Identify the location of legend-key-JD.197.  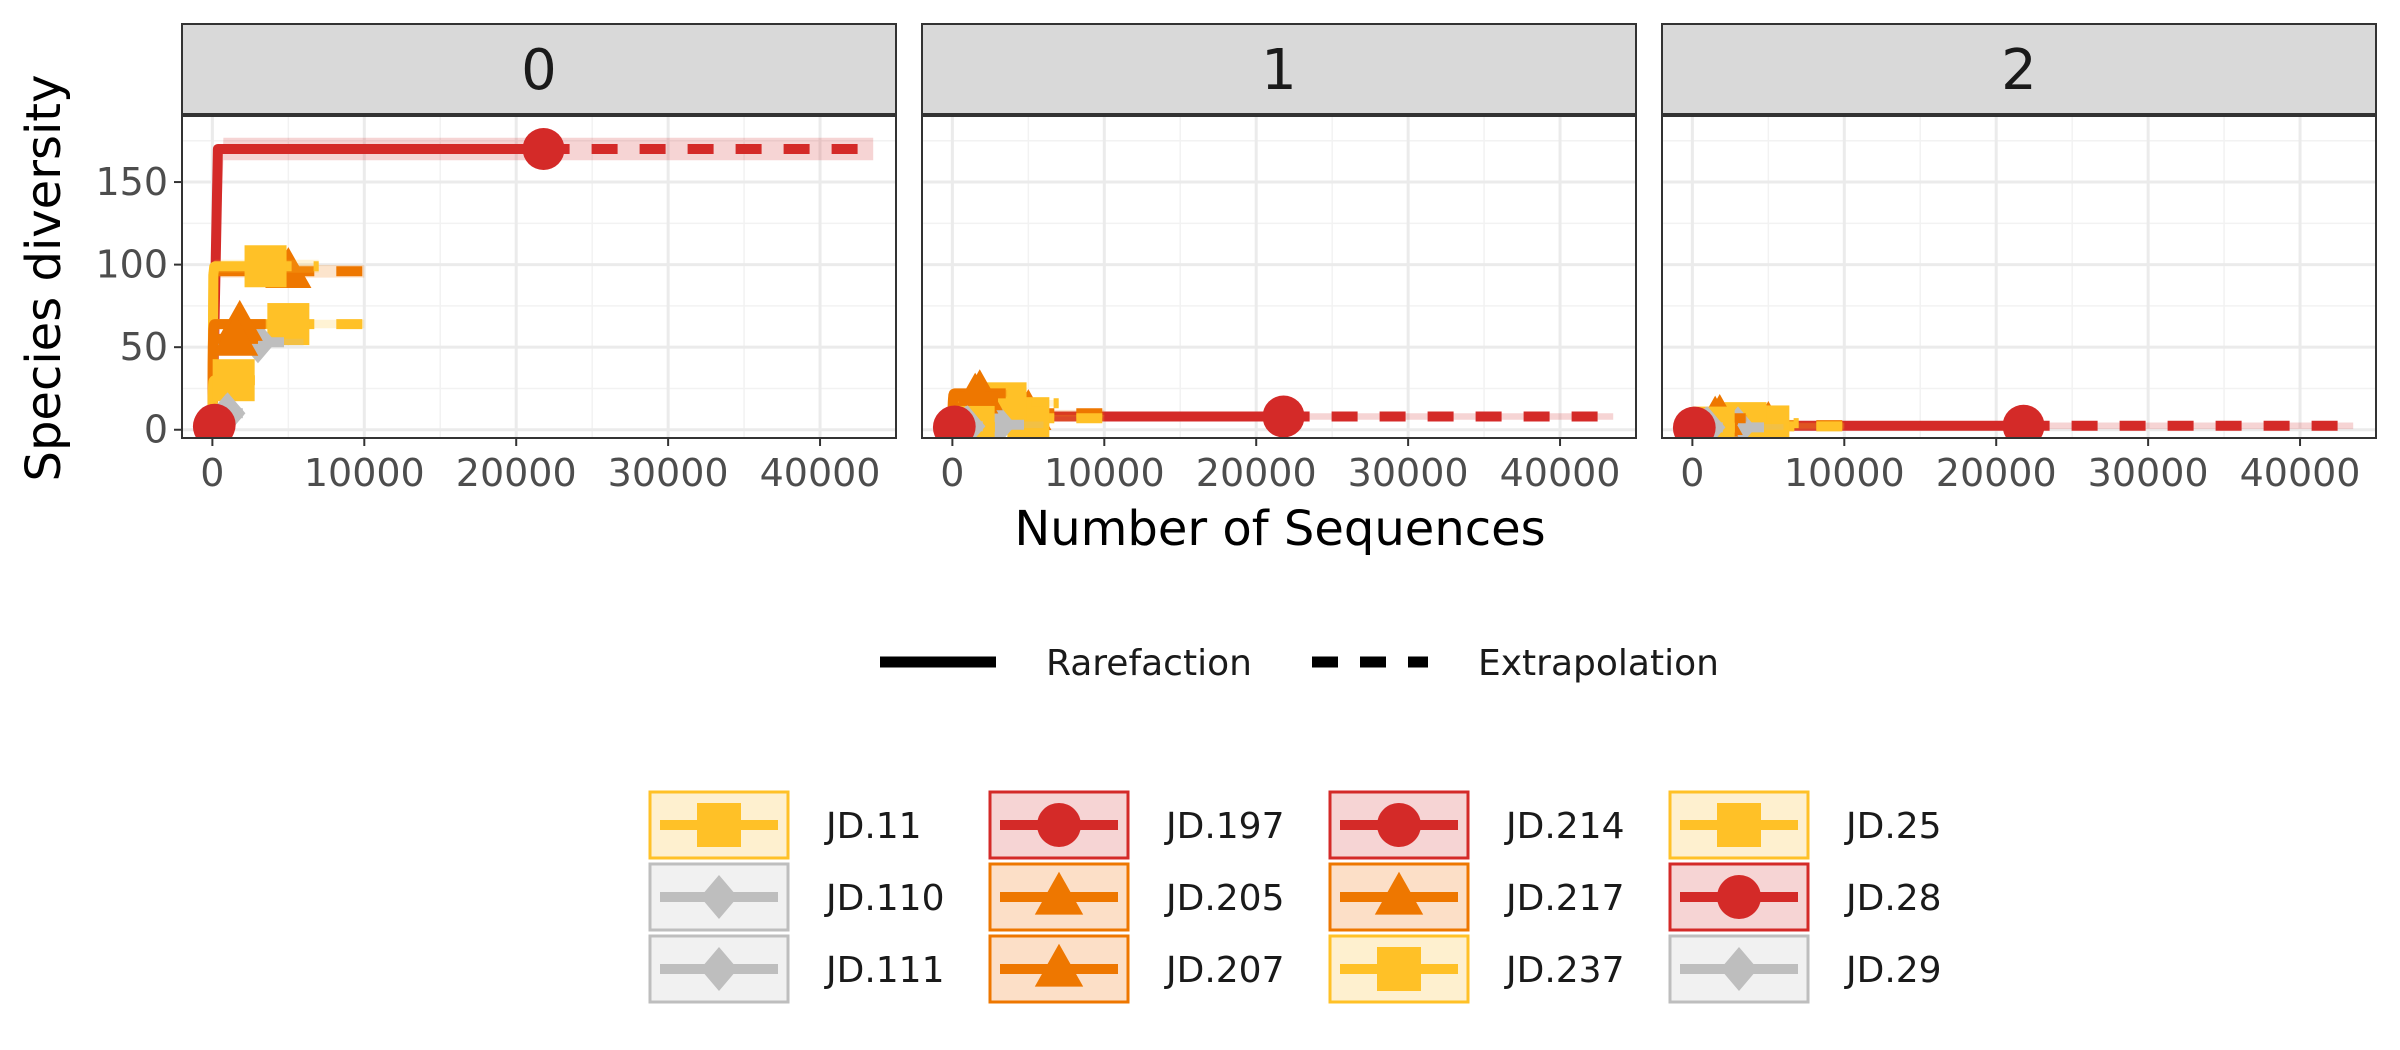
(1059, 825).